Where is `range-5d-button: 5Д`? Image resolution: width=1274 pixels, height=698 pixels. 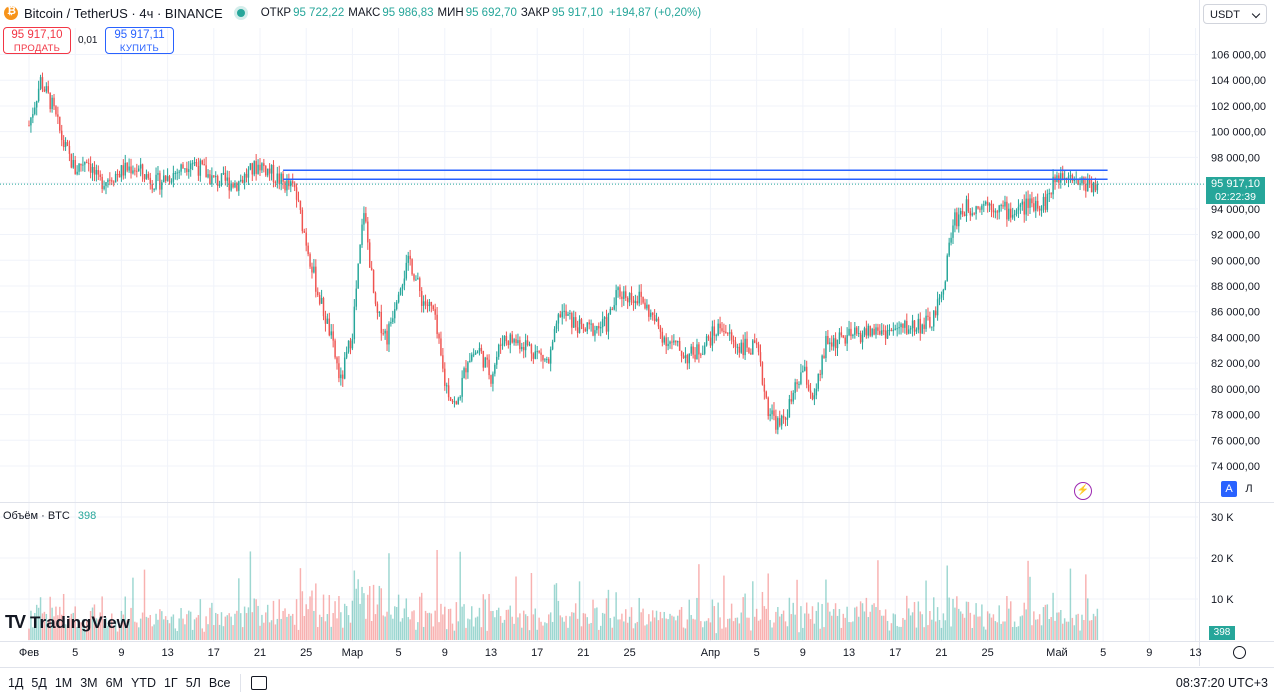 range-5d-button: 5Д is located at coordinates (39, 683).